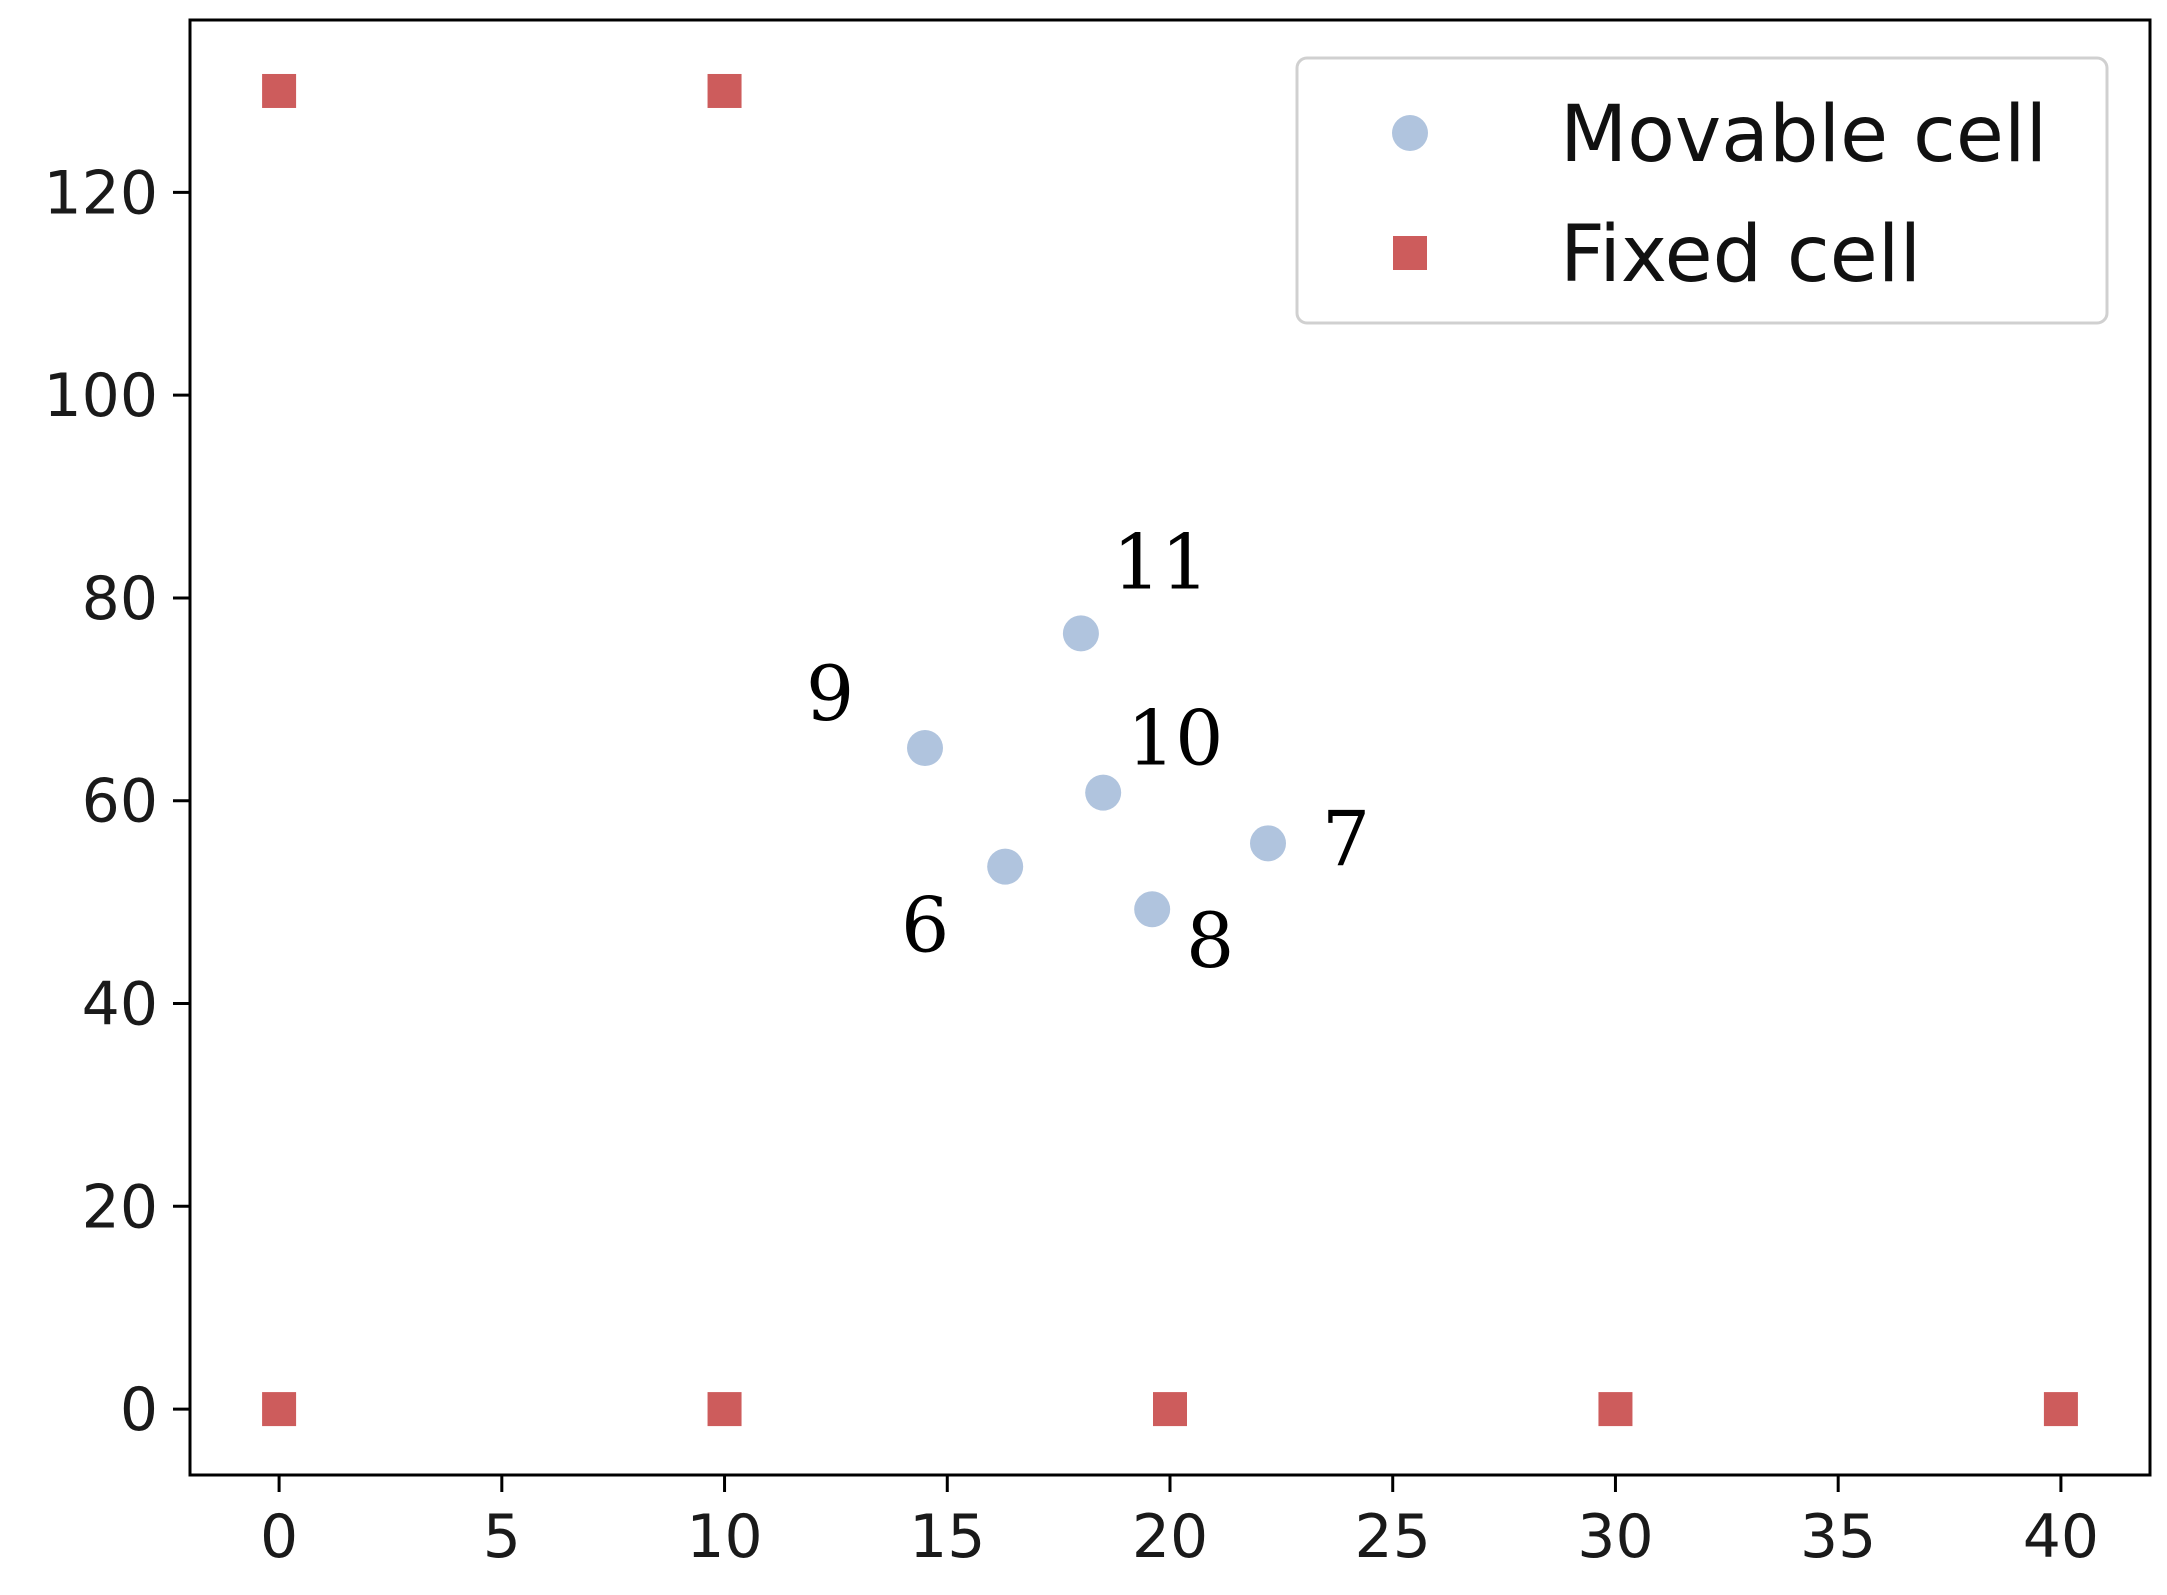 Image resolution: width=2167 pixels, height=1595 pixels. I want to click on y-tick-label: 20, so click(120, 1207).